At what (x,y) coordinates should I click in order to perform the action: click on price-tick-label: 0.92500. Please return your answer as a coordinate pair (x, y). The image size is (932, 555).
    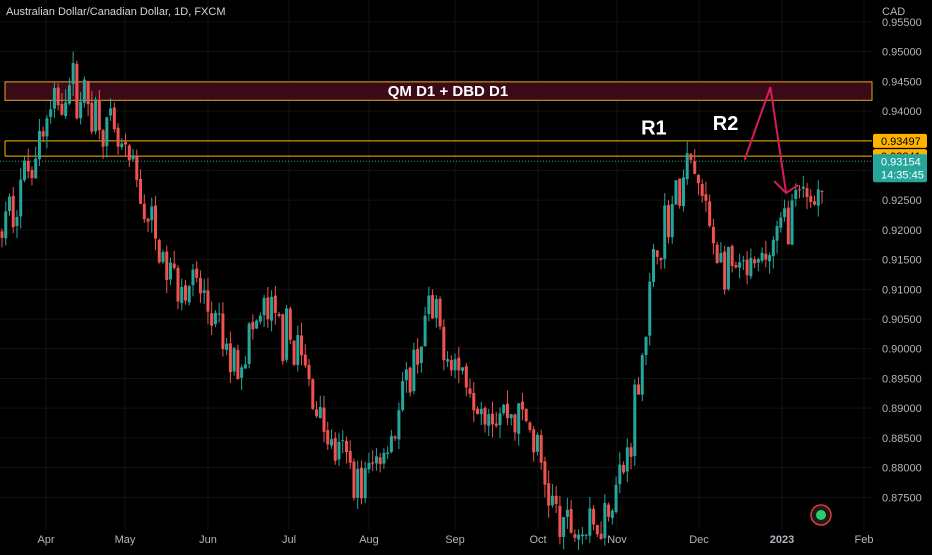
    Looking at the image, I should click on (902, 201).